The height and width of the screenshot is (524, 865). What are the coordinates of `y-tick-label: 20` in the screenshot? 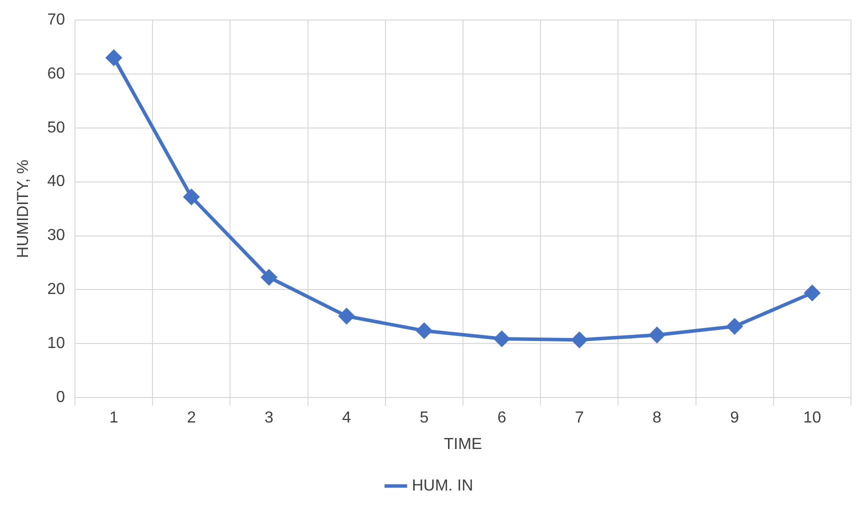 It's located at (56, 289).